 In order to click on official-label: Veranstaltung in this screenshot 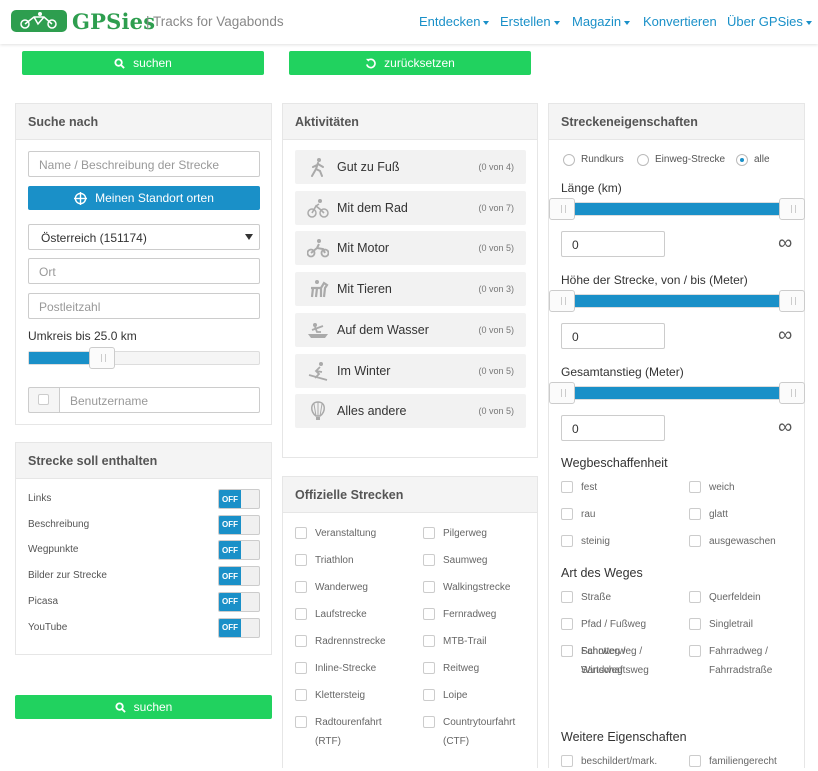, I will do `click(346, 533)`.